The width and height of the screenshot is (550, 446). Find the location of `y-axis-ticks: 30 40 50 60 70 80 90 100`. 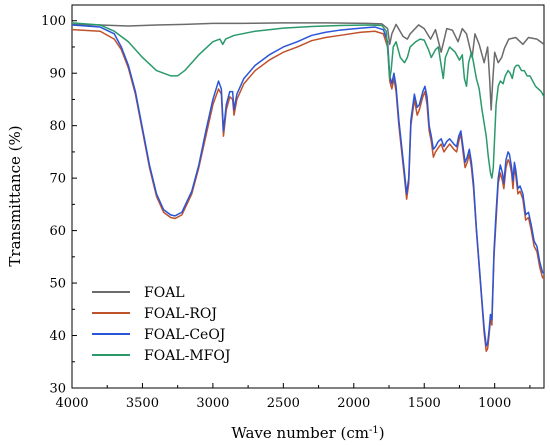

y-axis-ticks: 30 40 50 60 70 80 90 100 is located at coordinates (59, 205).